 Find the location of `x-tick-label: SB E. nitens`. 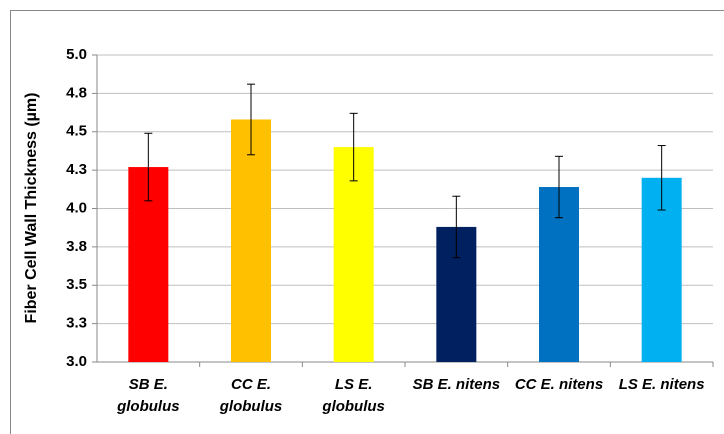

x-tick-label: SB E. nitens is located at coordinates (456, 384).